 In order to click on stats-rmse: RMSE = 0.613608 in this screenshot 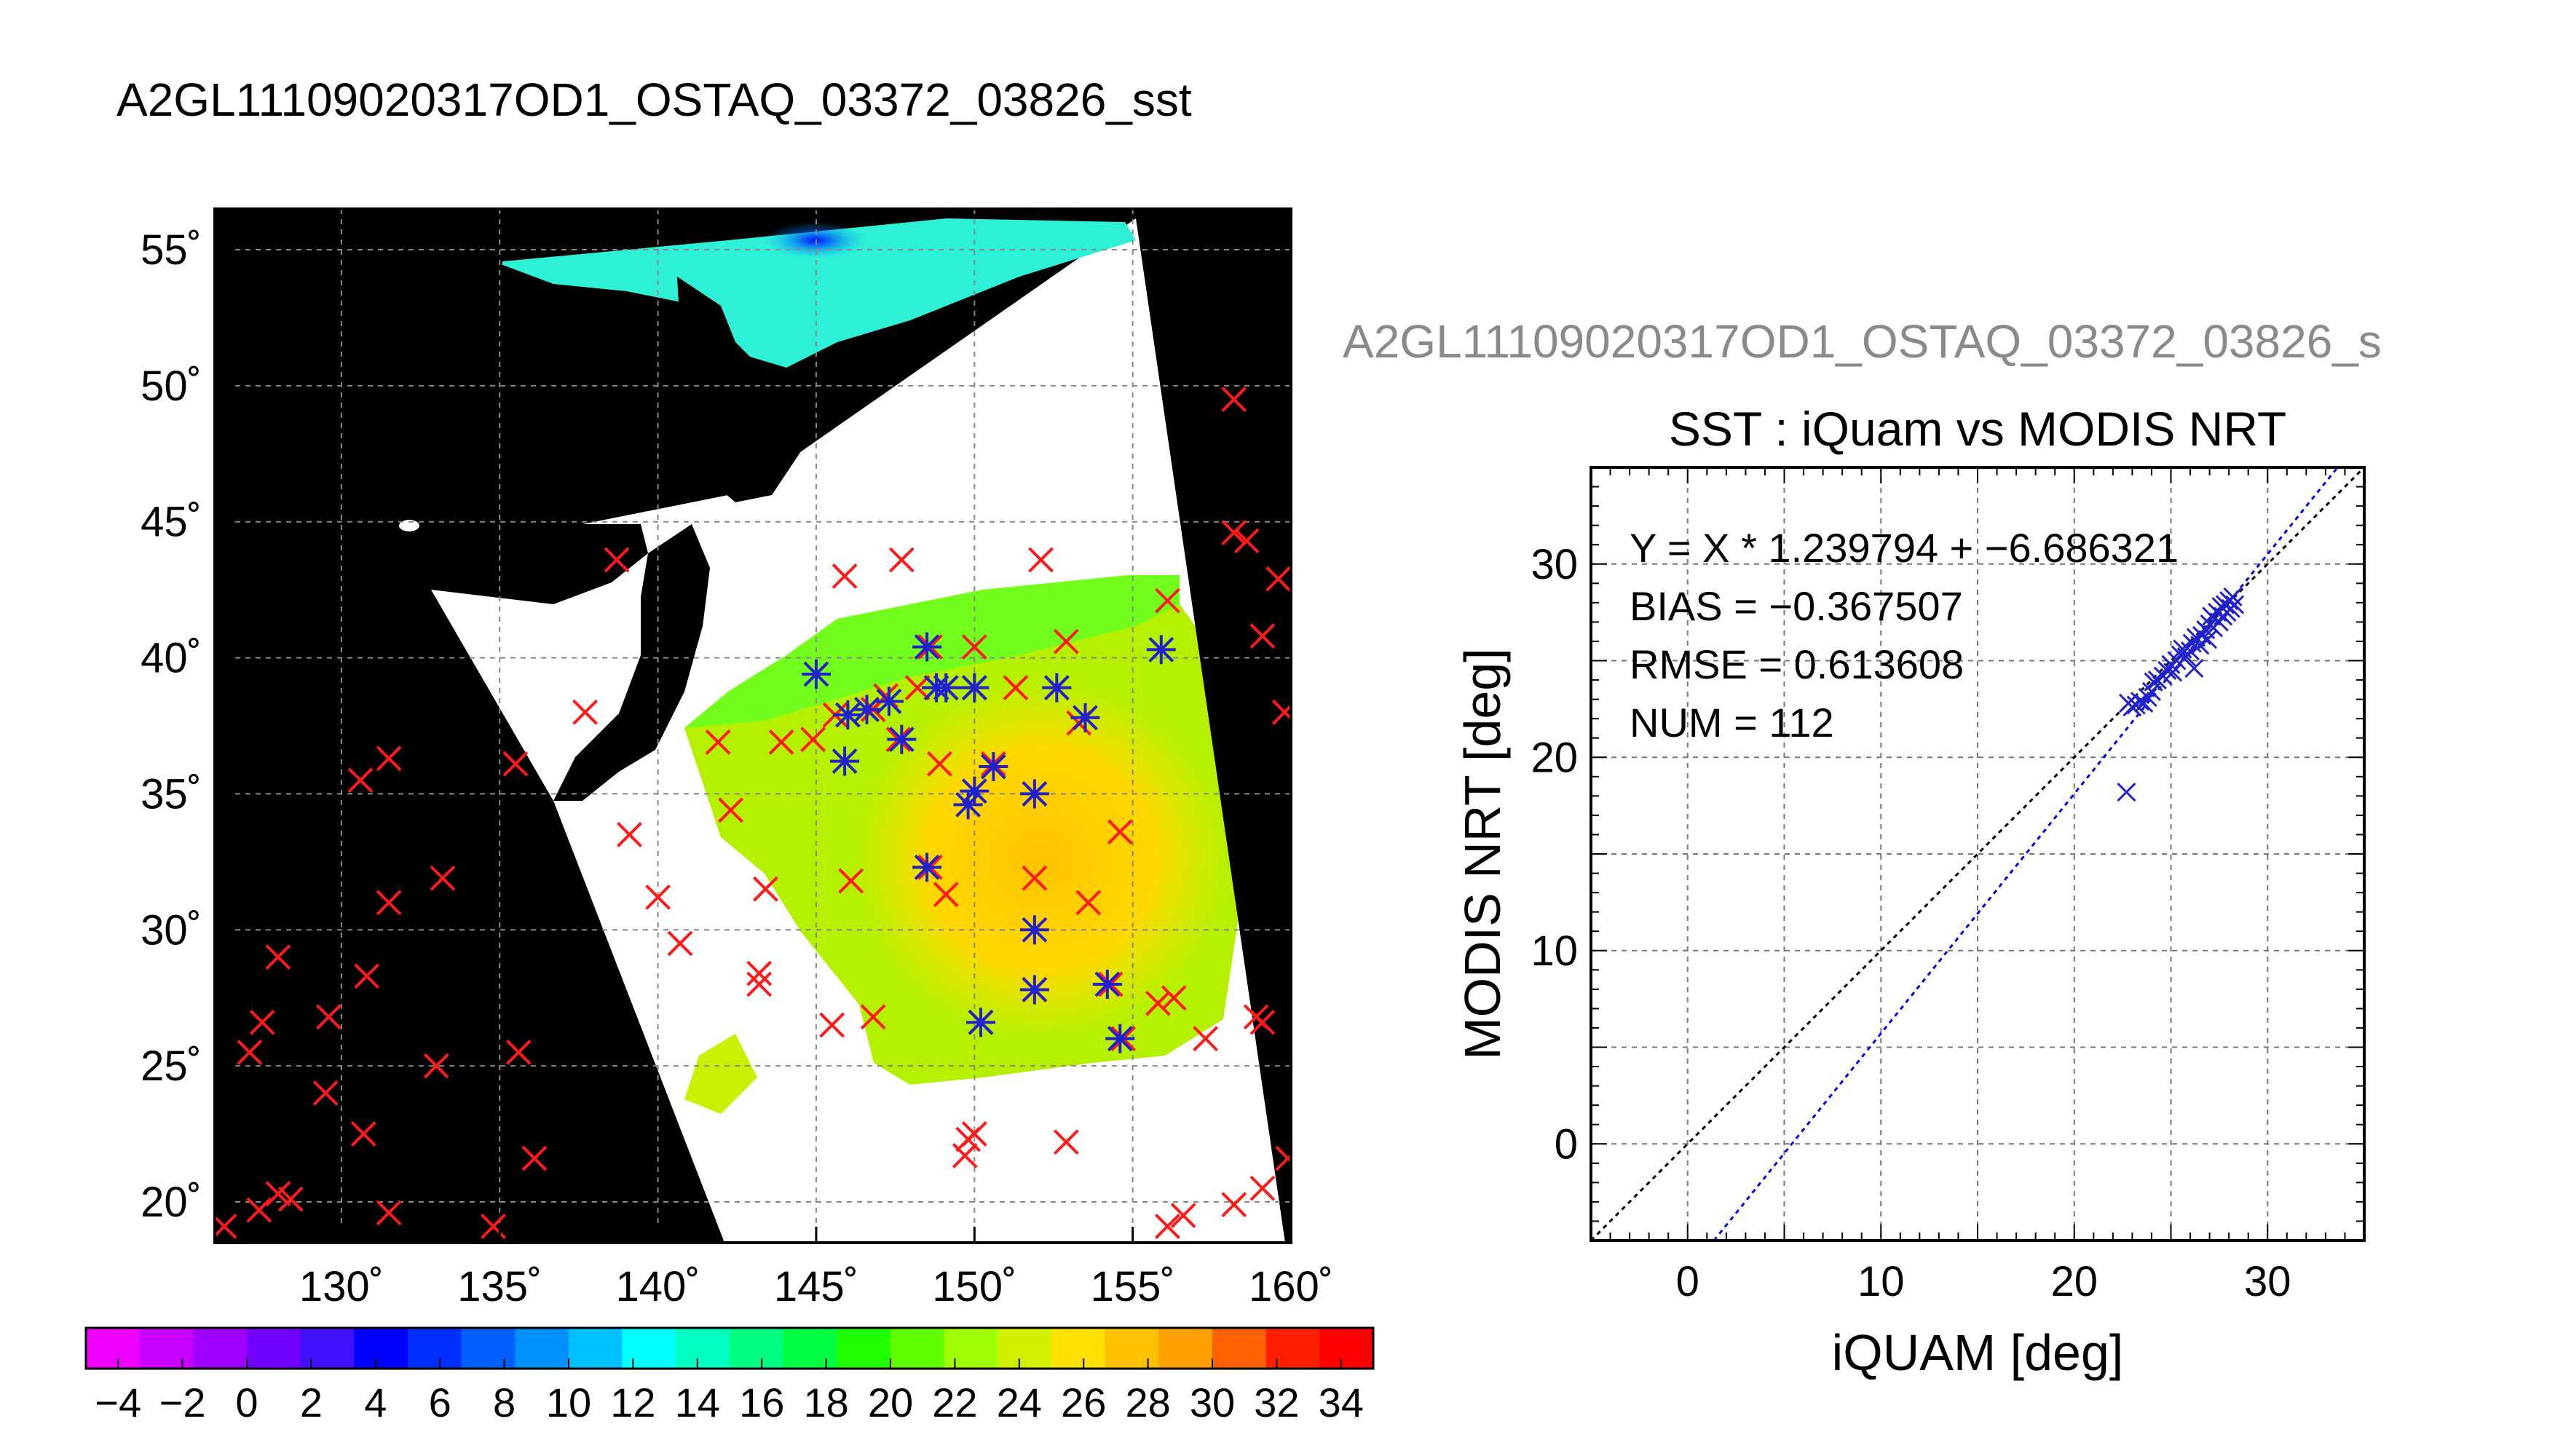, I will do `click(1797, 664)`.